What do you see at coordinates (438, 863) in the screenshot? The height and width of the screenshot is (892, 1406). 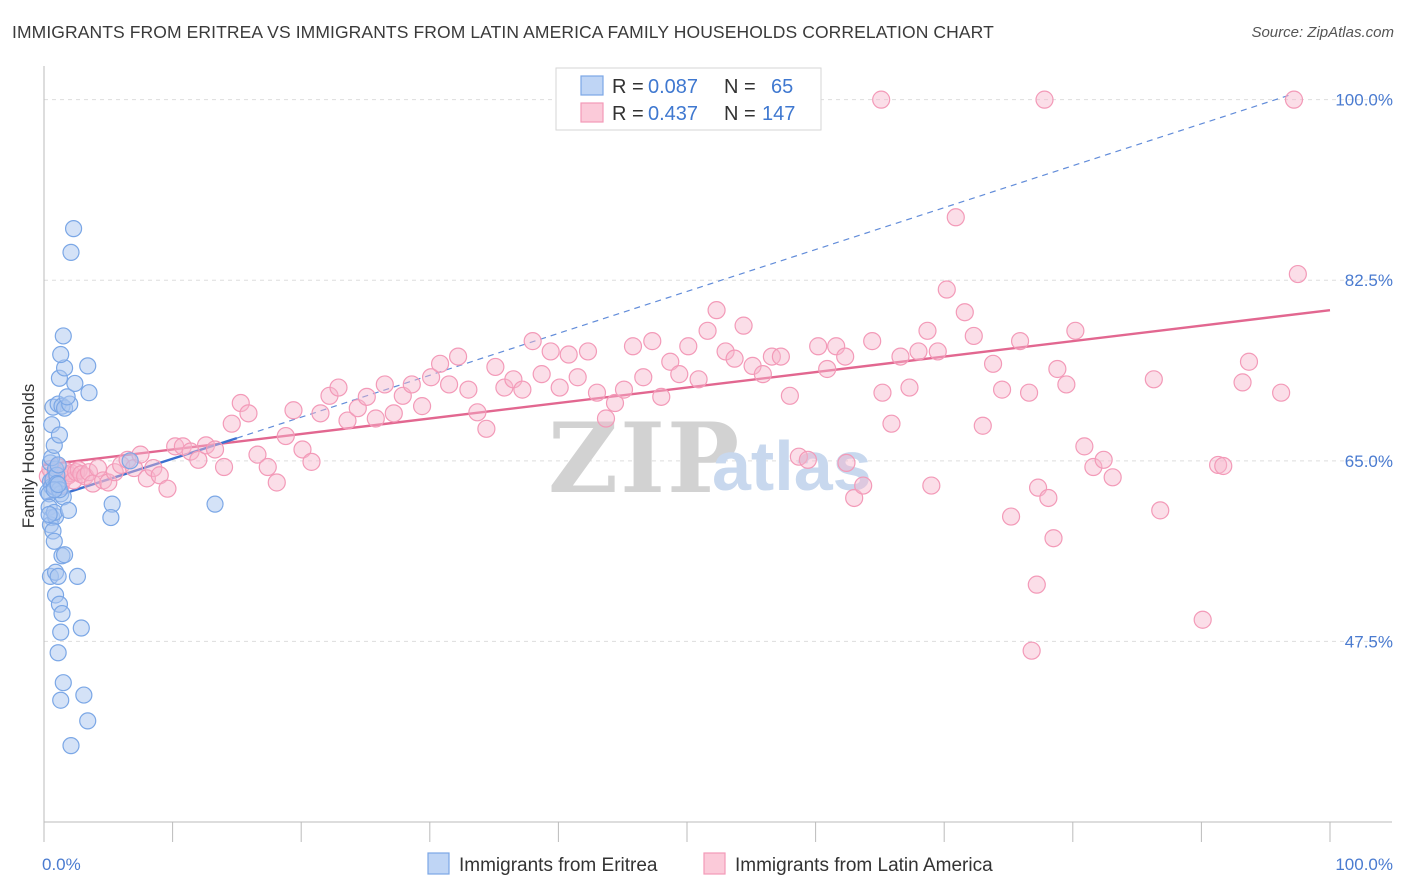 I see `bottom-legend-swatch-eritrea` at bounding box center [438, 863].